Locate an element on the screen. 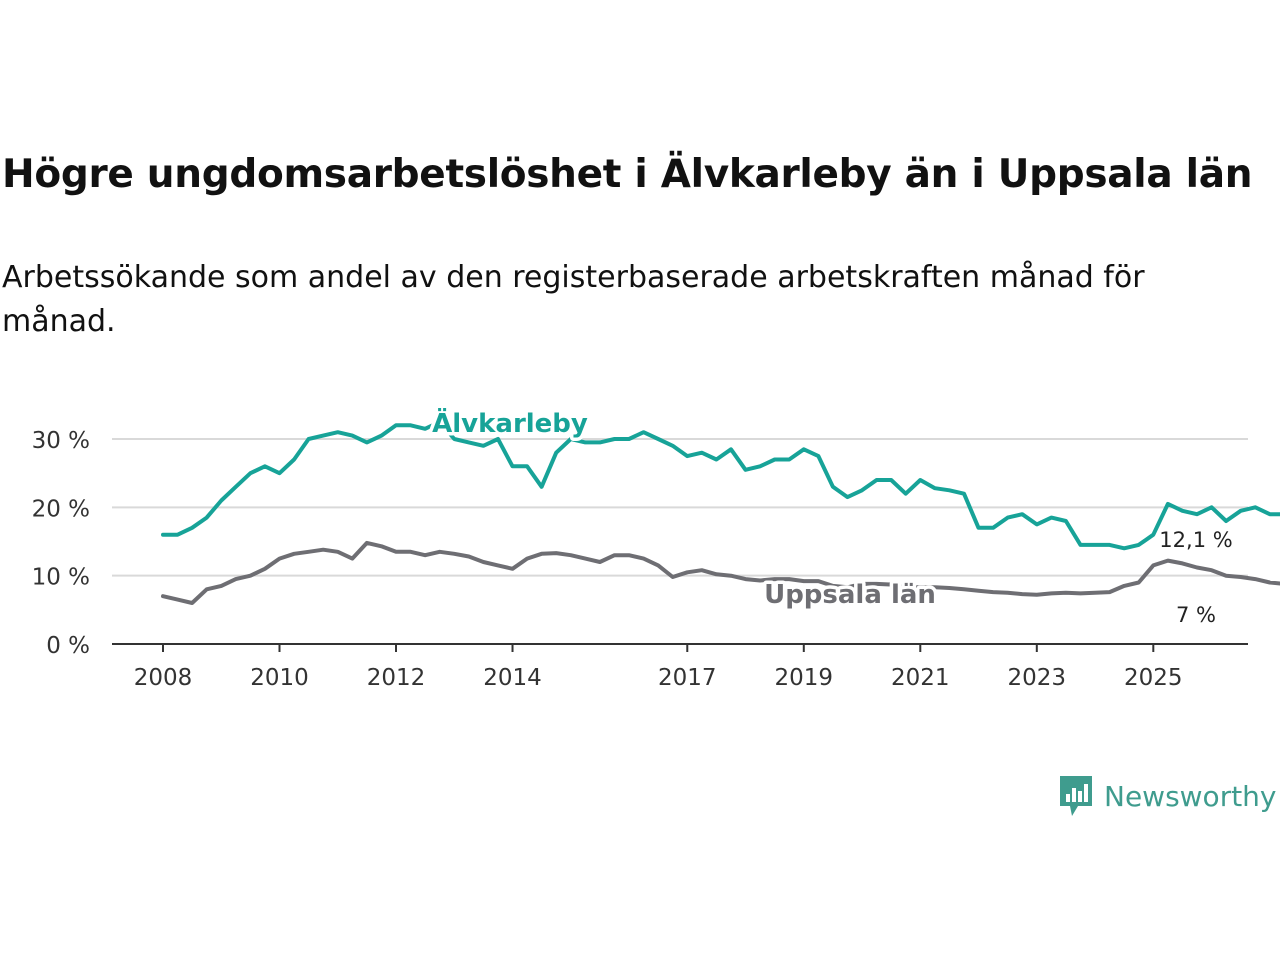 Image resolution: width=1280 pixels, height=960 pixels. x-tick-label-2014: 2014 is located at coordinates (512, 678).